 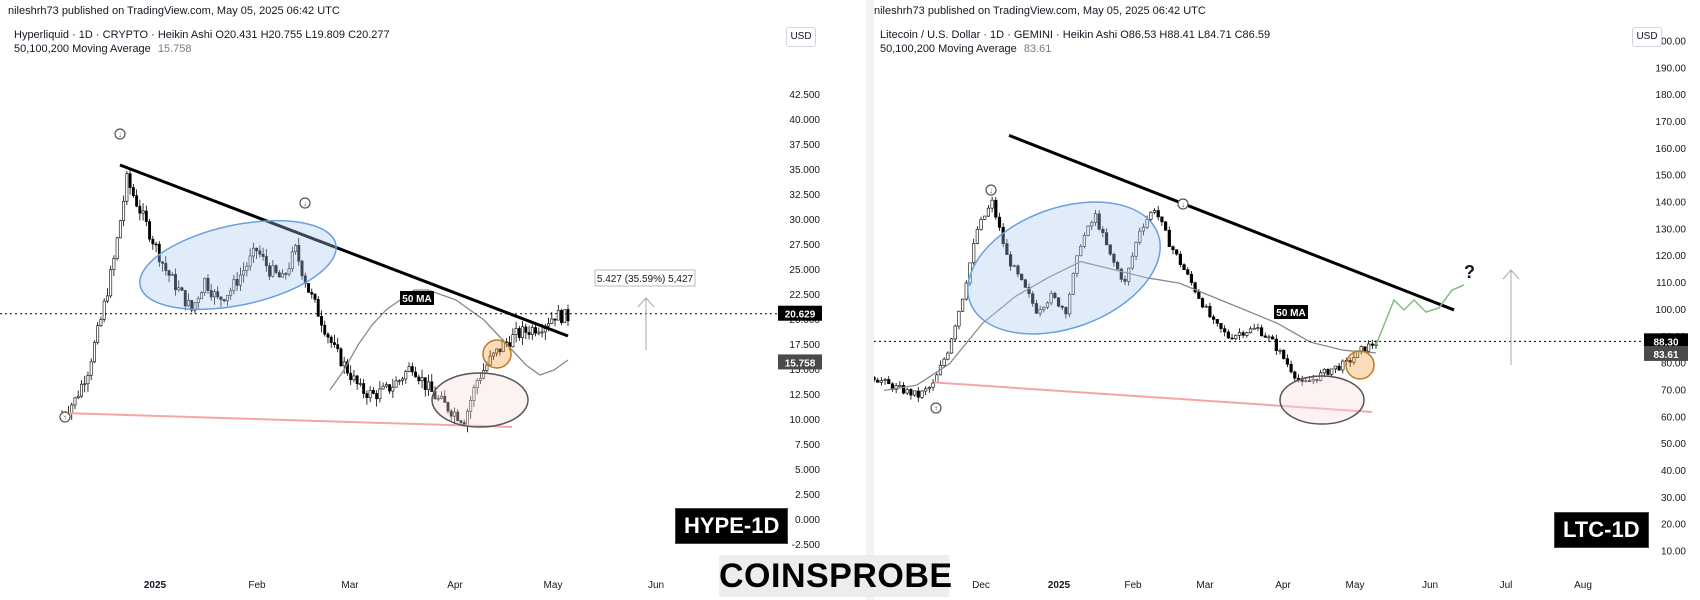 What do you see at coordinates (1205, 585) in the screenshot?
I see `x-tick-label: Mar` at bounding box center [1205, 585].